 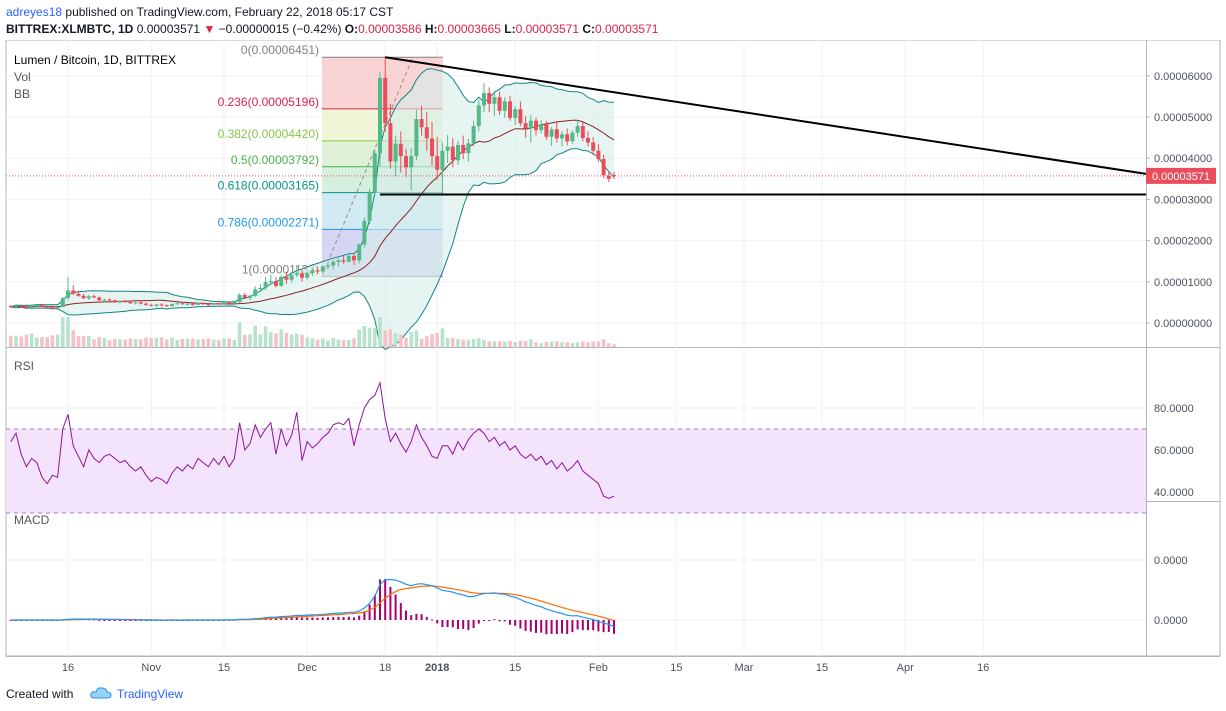 What do you see at coordinates (34, 12) in the screenshot?
I see `publisher-name: adreyes18` at bounding box center [34, 12].